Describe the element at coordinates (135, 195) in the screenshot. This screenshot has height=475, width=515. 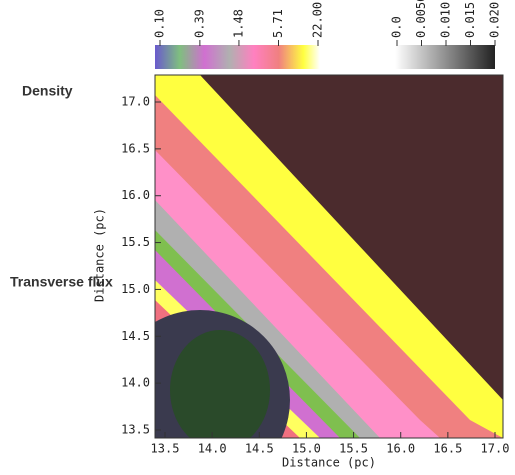
I see `y-tick-label: 16.0` at that location.